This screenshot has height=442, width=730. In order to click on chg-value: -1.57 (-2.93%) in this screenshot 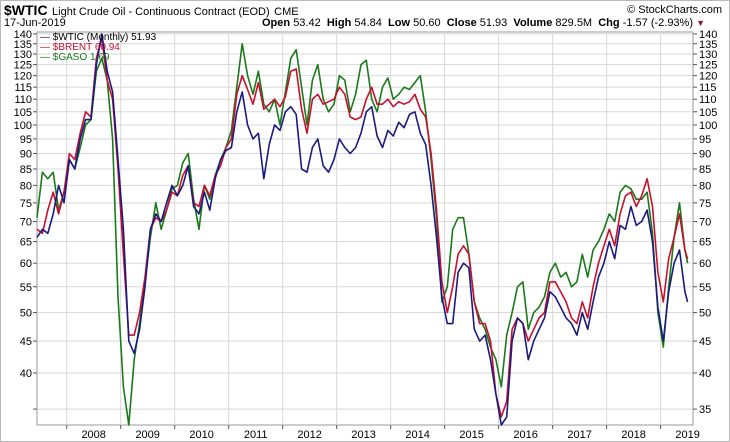, I will do `click(657, 23)`.